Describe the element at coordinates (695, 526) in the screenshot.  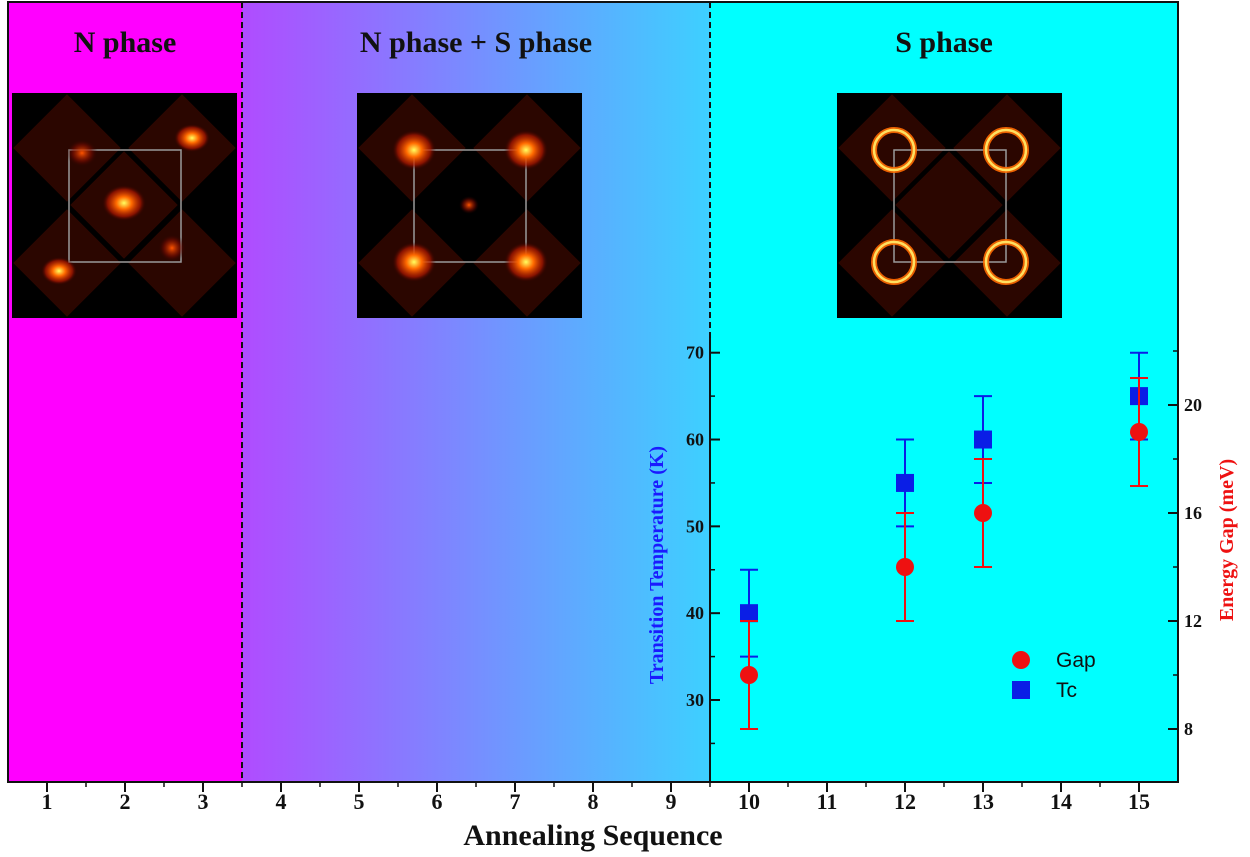
I see `left-y-tick-label: 50` at that location.